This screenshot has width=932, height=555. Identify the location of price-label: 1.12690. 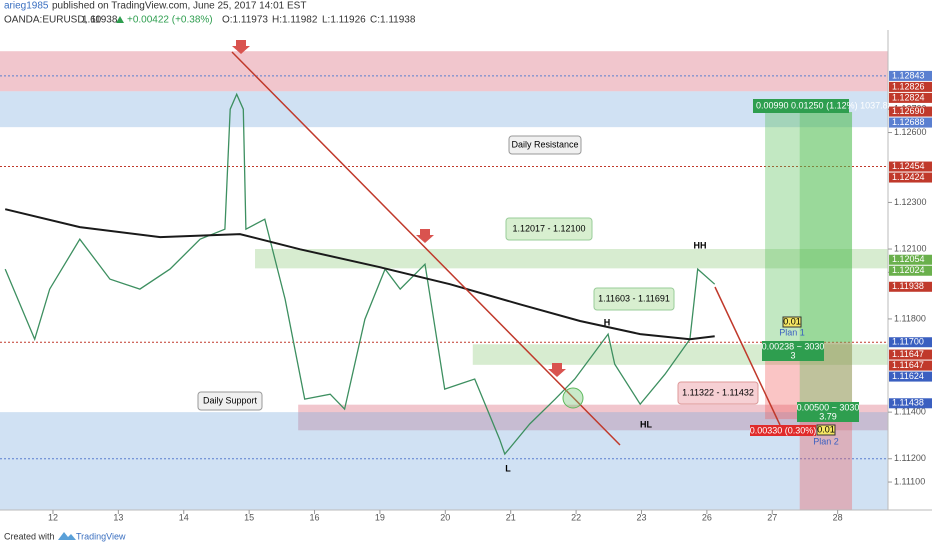
(908, 111).